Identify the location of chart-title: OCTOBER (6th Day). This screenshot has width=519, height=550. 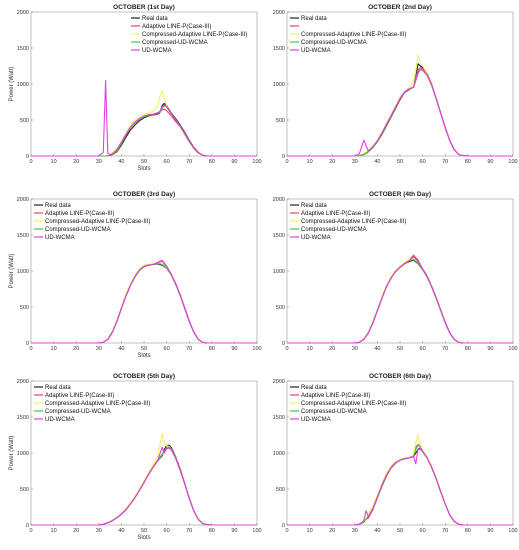
(400, 376).